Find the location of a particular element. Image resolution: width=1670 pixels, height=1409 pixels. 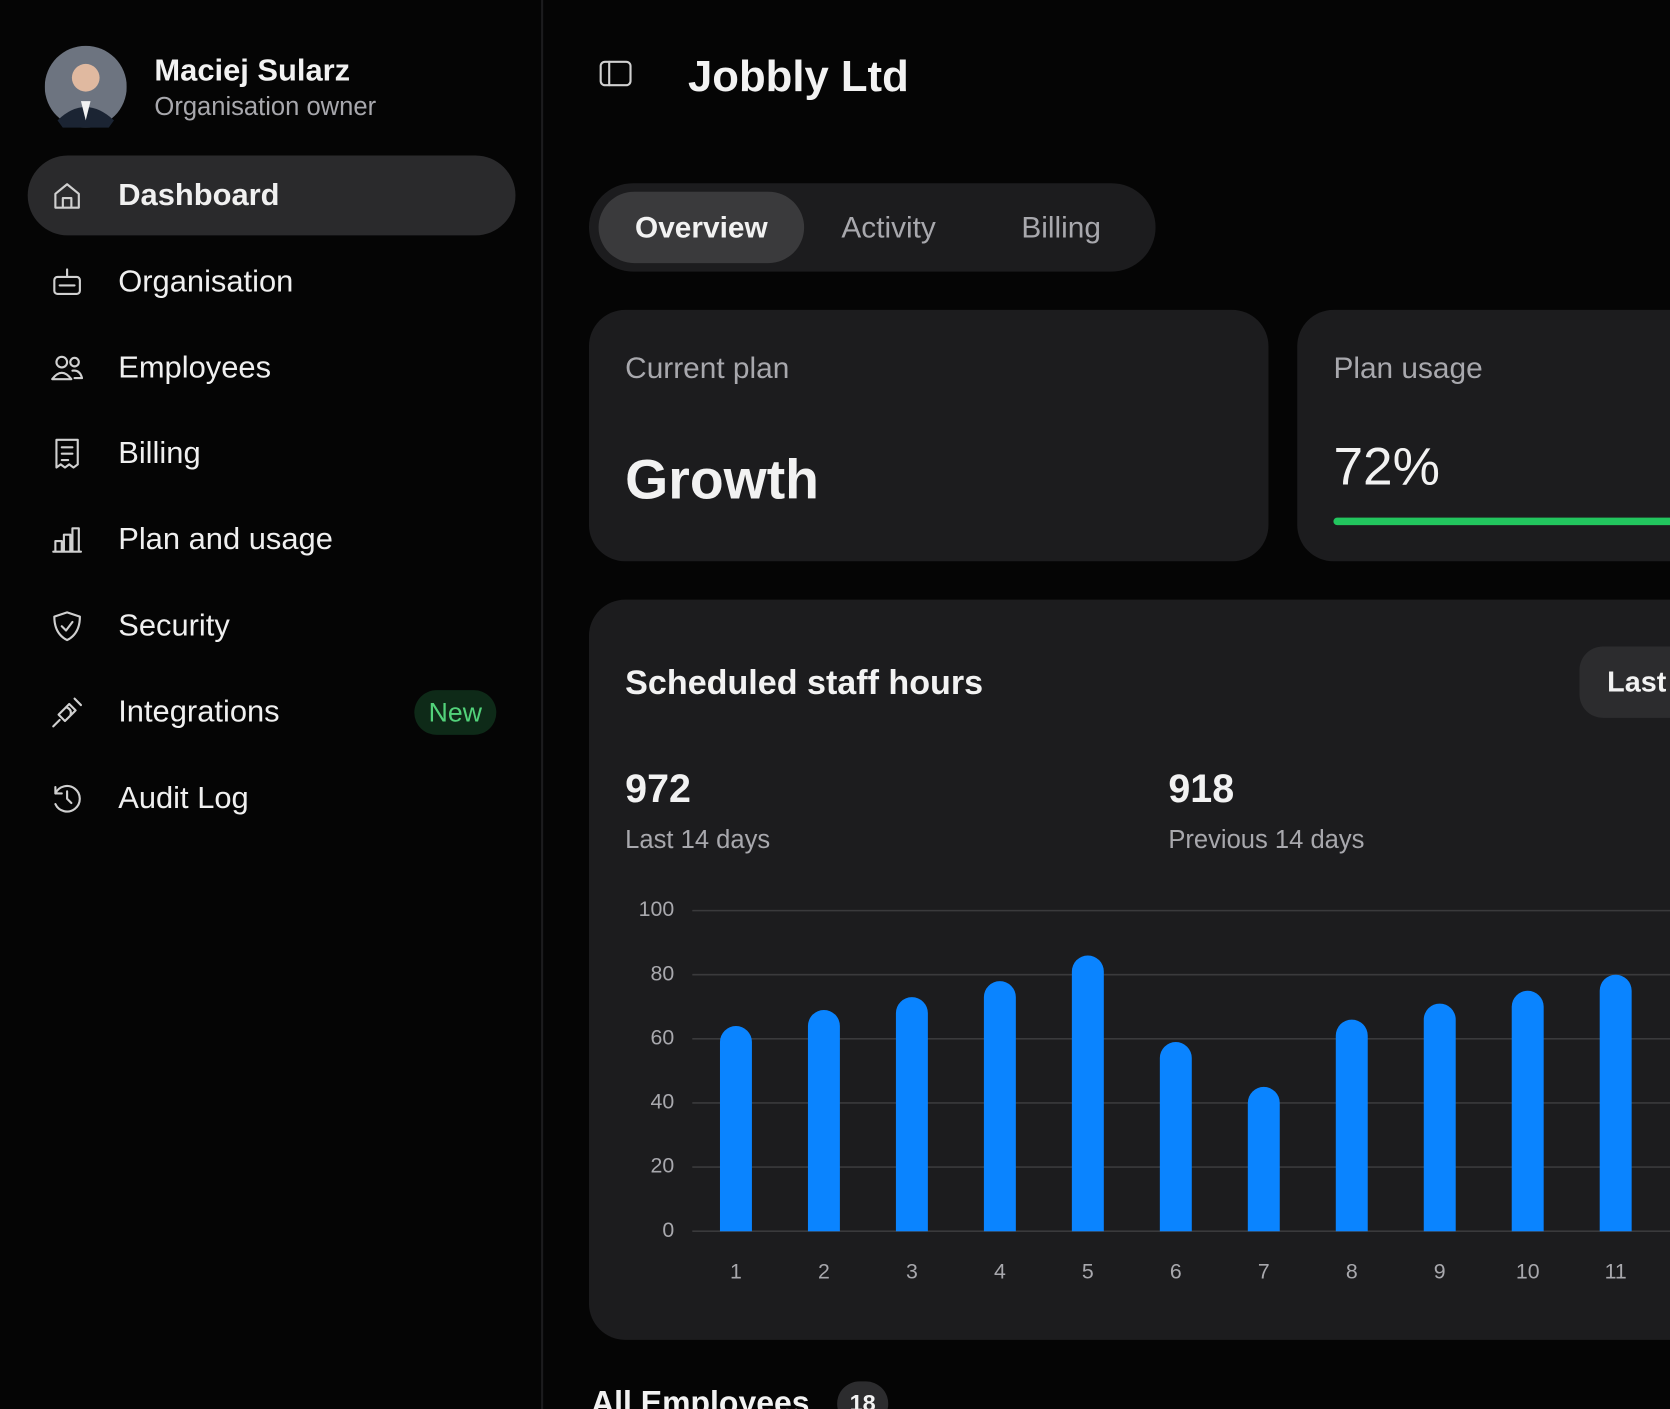

icon-employees is located at coordinates (67, 368).